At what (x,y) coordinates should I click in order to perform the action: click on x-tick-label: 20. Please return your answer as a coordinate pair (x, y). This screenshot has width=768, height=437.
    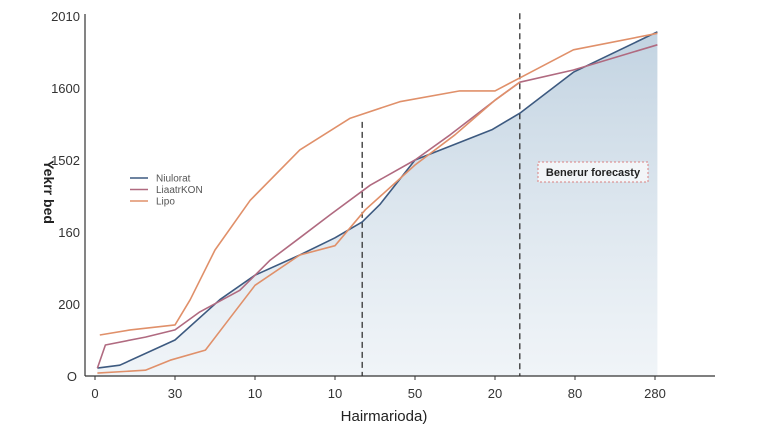
    Looking at the image, I should click on (495, 393).